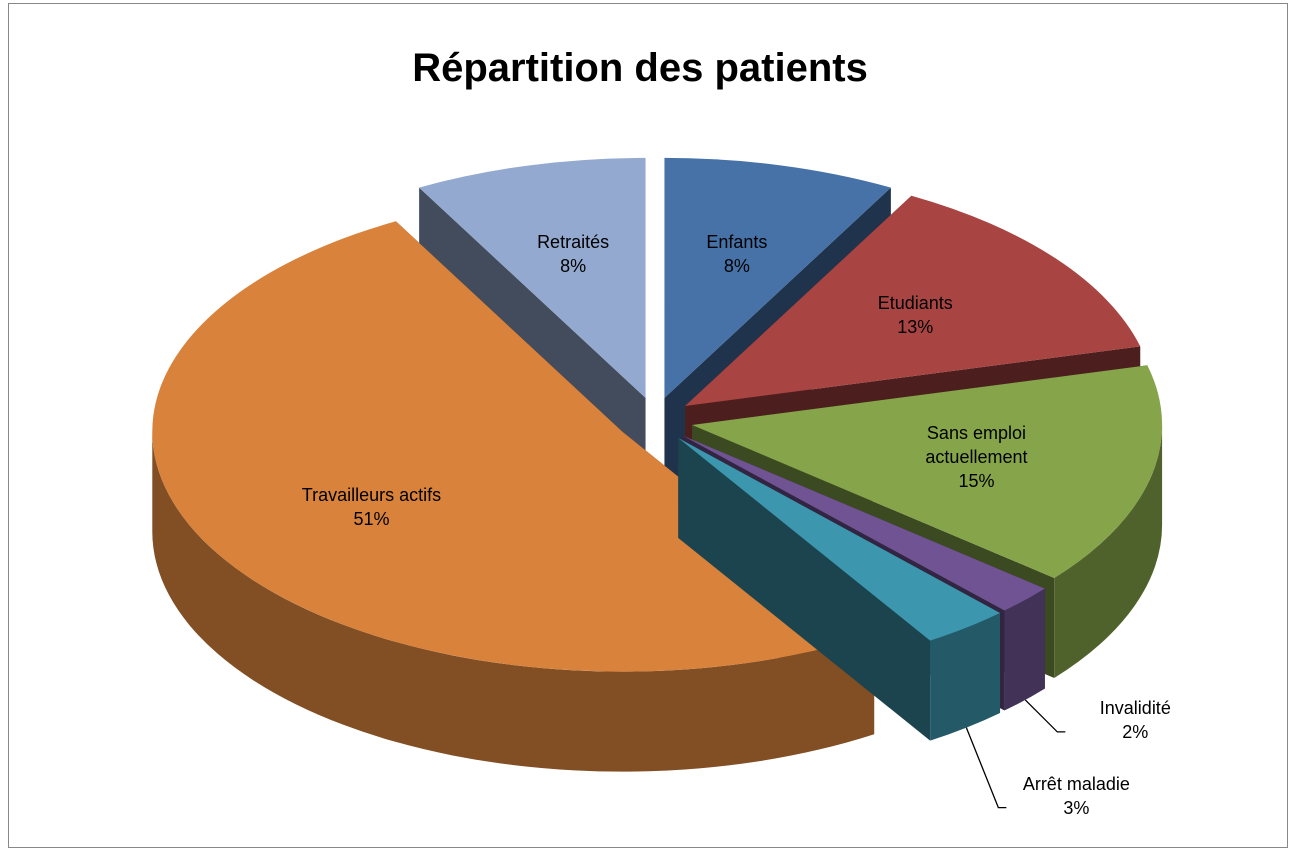 Image resolution: width=1295 pixels, height=852 pixels. I want to click on value-label: 13%, so click(915, 326).